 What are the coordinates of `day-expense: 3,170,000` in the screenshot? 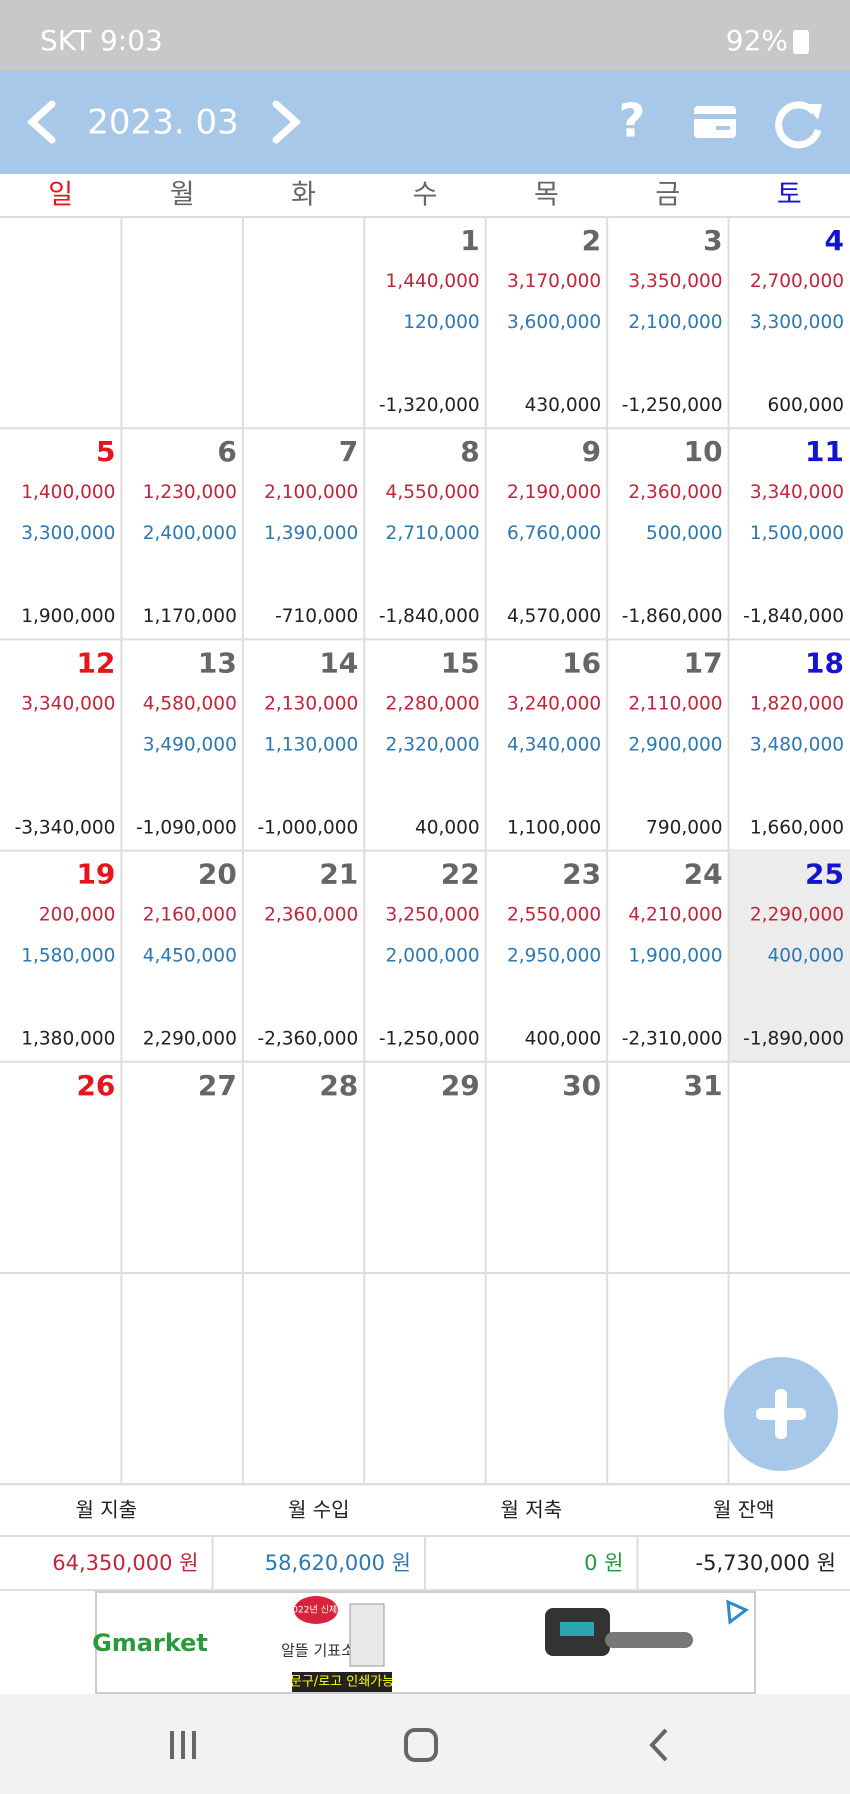 It's located at (554, 281).